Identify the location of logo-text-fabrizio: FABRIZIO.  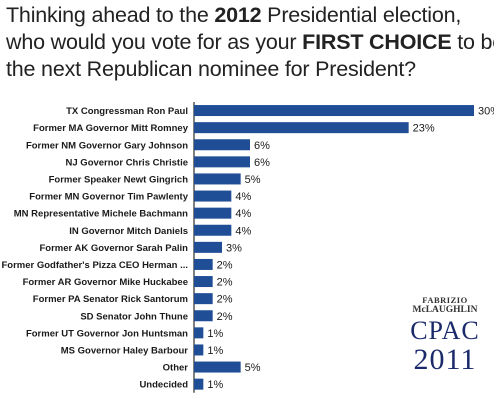
(445, 300).